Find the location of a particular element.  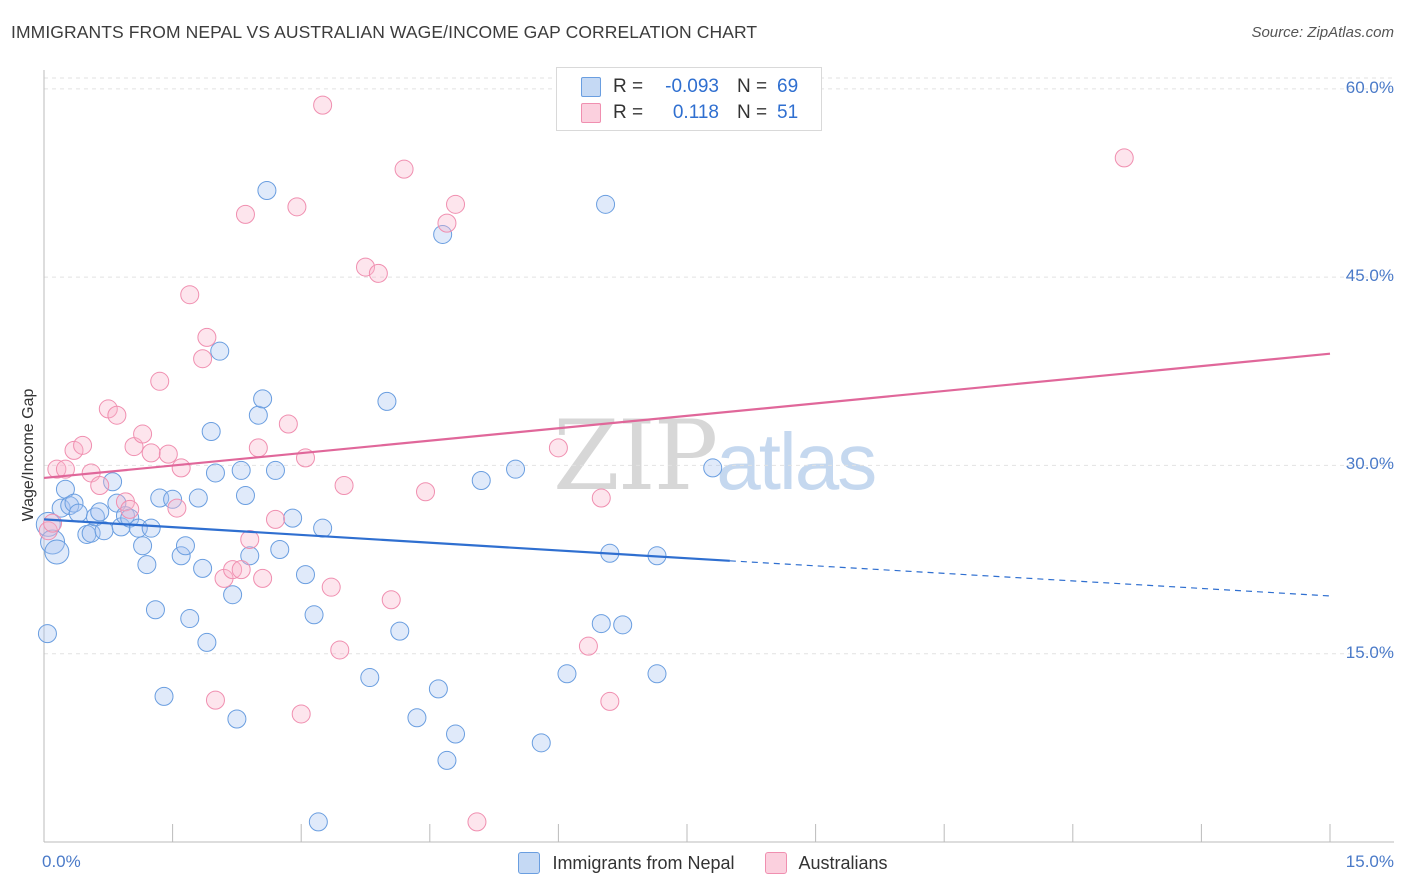

watermark-zip: ZIP is located at coordinates (635, 456).